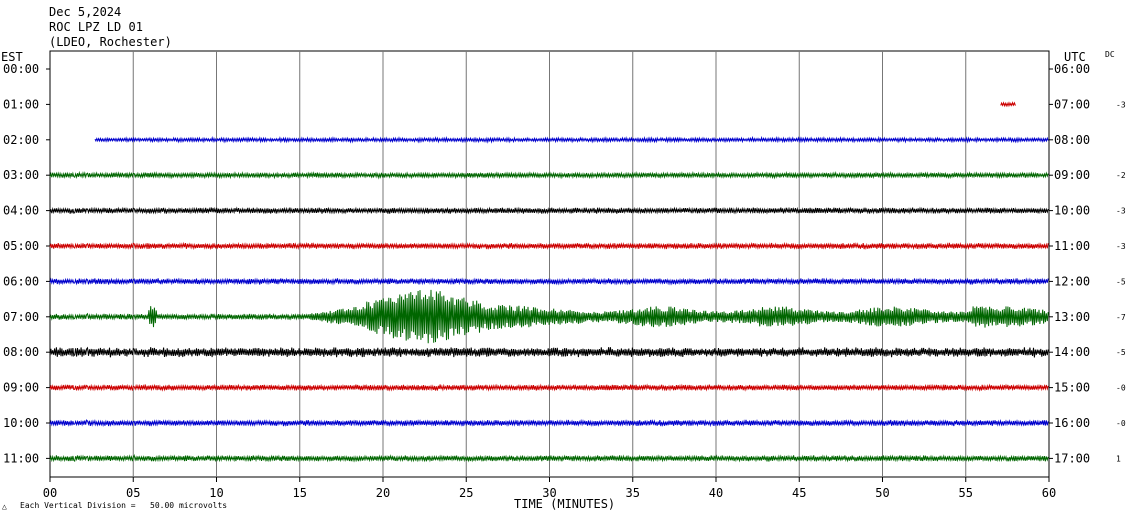  I want to click on utc-hour-label: 09:00, so click(1072, 175).